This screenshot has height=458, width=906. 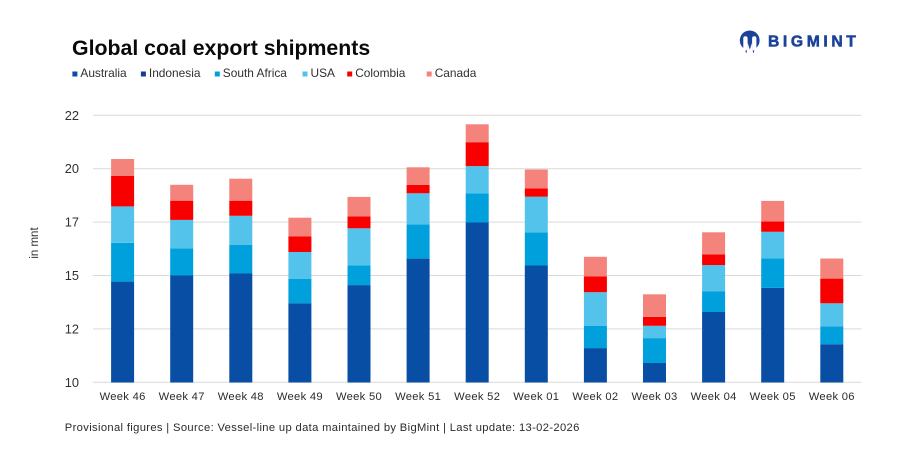 What do you see at coordinates (300, 397) in the screenshot?
I see `svg-text: Week 49` at bounding box center [300, 397].